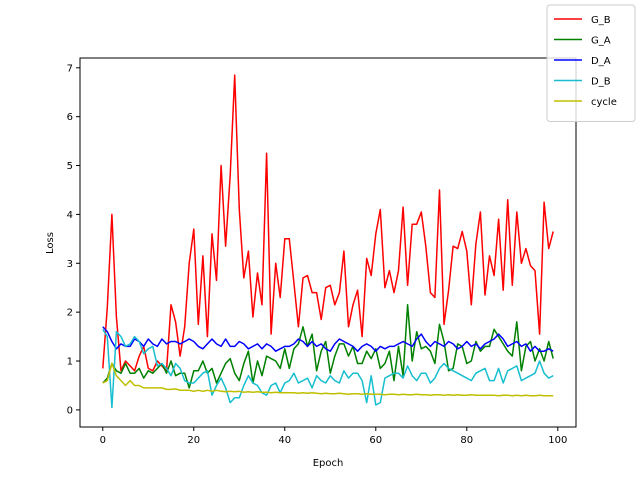 This screenshot has height=480, width=640. Describe the element at coordinates (70, 313) in the screenshot. I see `y-tick-label: 2` at that location.